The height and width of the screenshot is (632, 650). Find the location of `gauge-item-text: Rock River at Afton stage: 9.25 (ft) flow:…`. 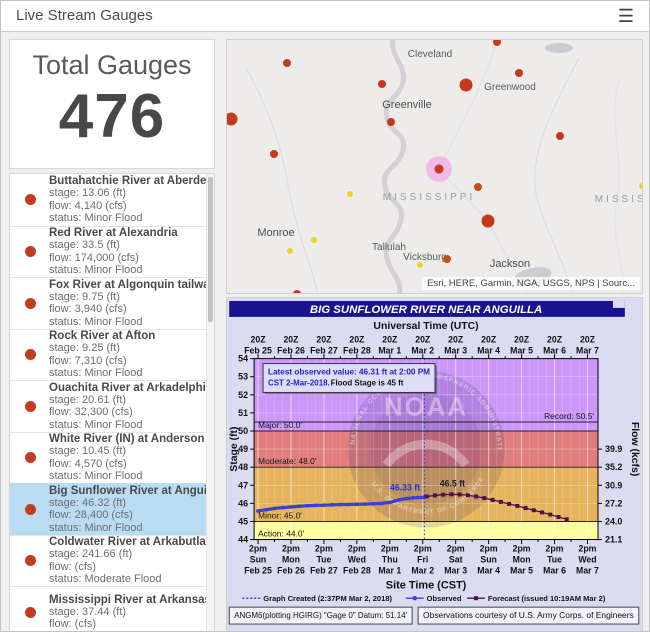

gauge-item-text: Rock River at Afton stage: 9.25 (ft) flow:… is located at coordinates (127, 355).